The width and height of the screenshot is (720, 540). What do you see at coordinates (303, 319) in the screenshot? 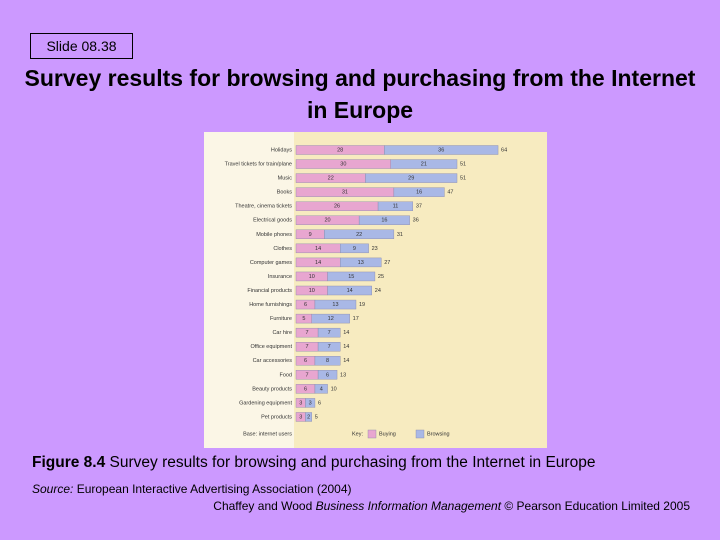
I see `segment-label: 5` at bounding box center [303, 319].